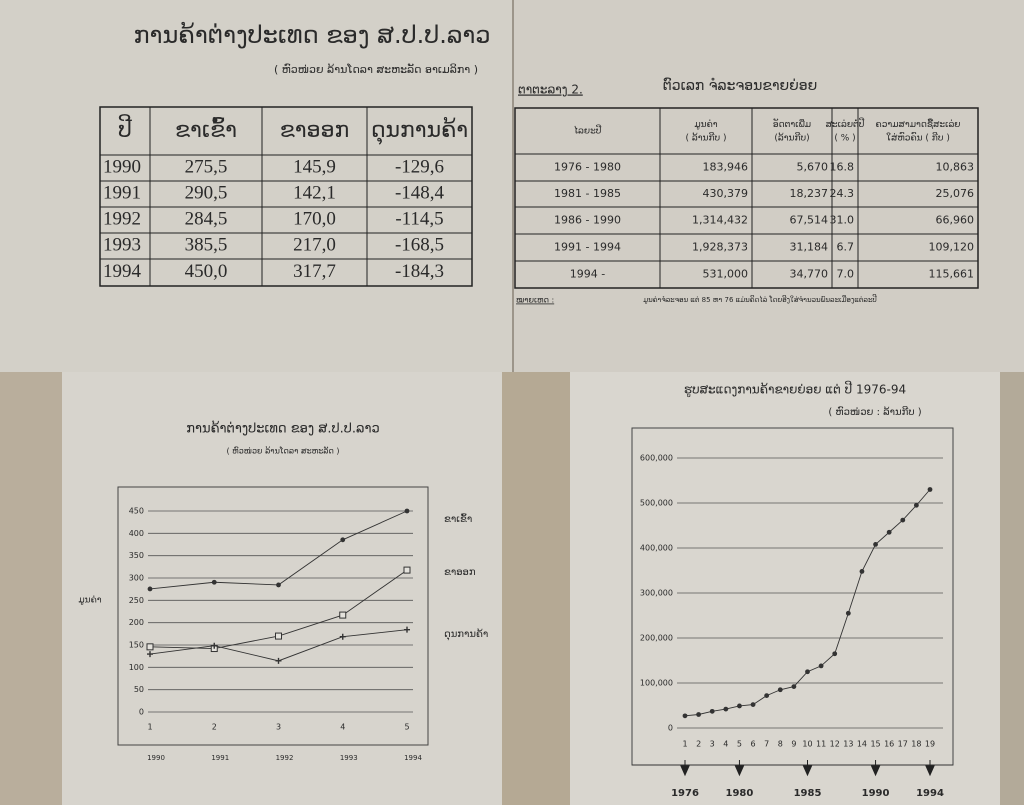  I want to click on table-cell: 1,314,432, so click(720, 220).